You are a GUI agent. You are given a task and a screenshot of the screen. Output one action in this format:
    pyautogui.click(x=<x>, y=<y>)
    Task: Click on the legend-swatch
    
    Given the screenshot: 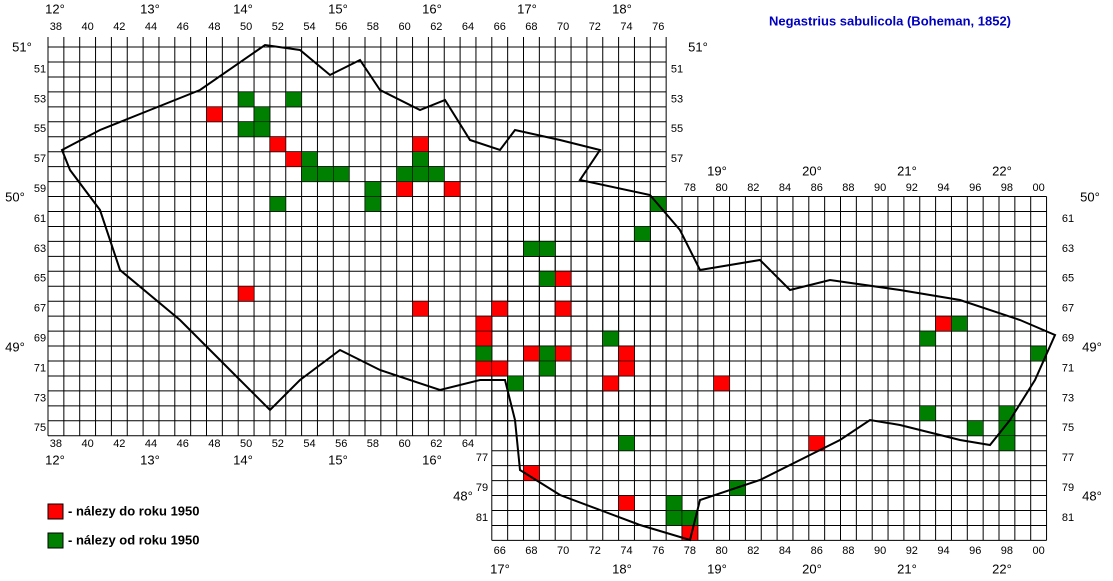 What is the action you would take?
    pyautogui.click(x=55, y=511)
    